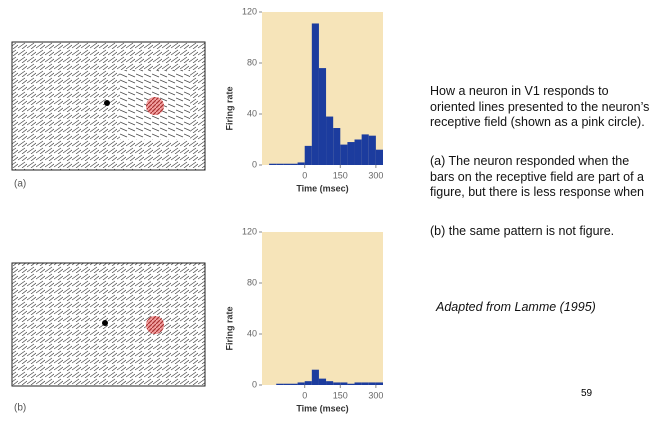 The width and height of the screenshot is (657, 428). Describe the element at coordinates (108, 106) in the screenshot. I see `stimulus-a` at that location.